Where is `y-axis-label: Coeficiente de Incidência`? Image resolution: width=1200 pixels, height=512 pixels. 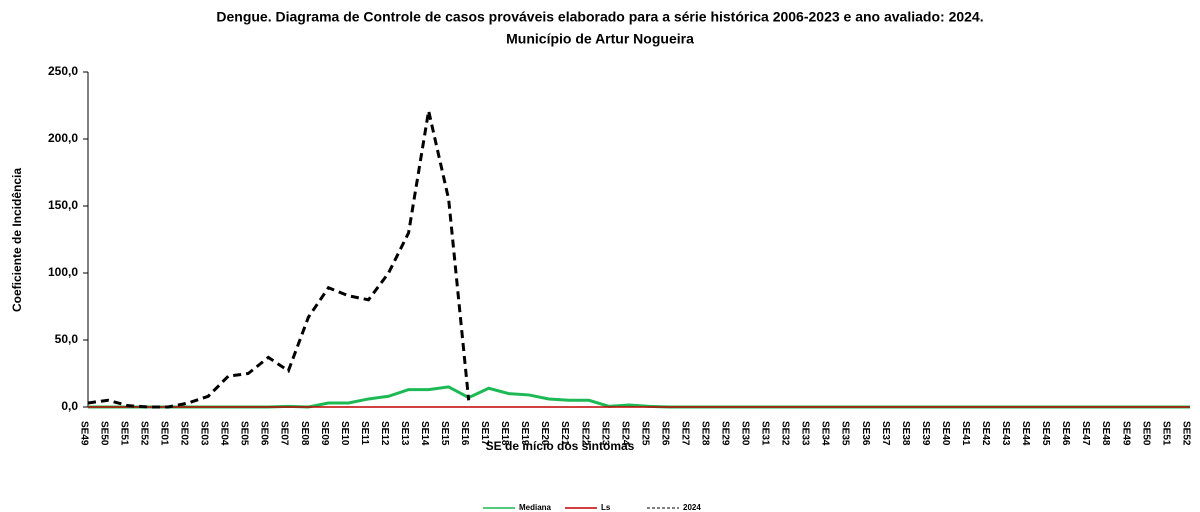 y-axis-label: Coeficiente de Incidência is located at coordinates (17, 240).